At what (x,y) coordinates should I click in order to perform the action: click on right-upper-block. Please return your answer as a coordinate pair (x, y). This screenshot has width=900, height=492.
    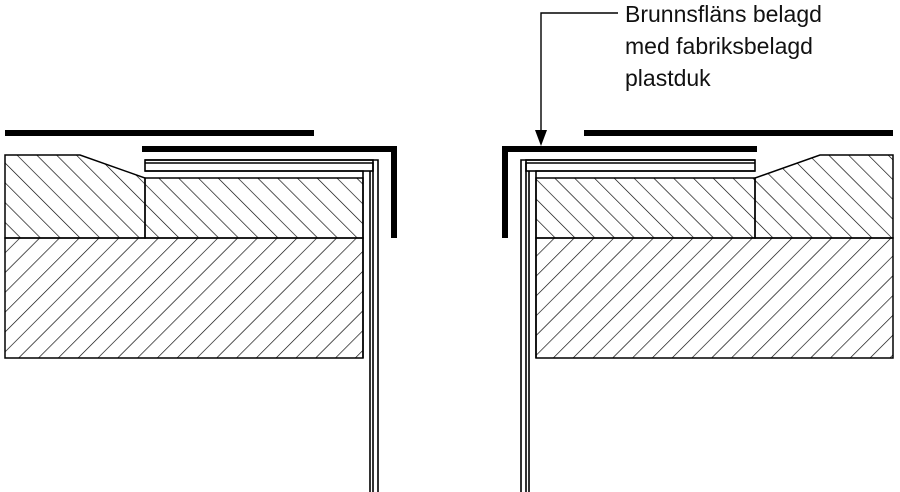
    Looking at the image, I should click on (645, 208).